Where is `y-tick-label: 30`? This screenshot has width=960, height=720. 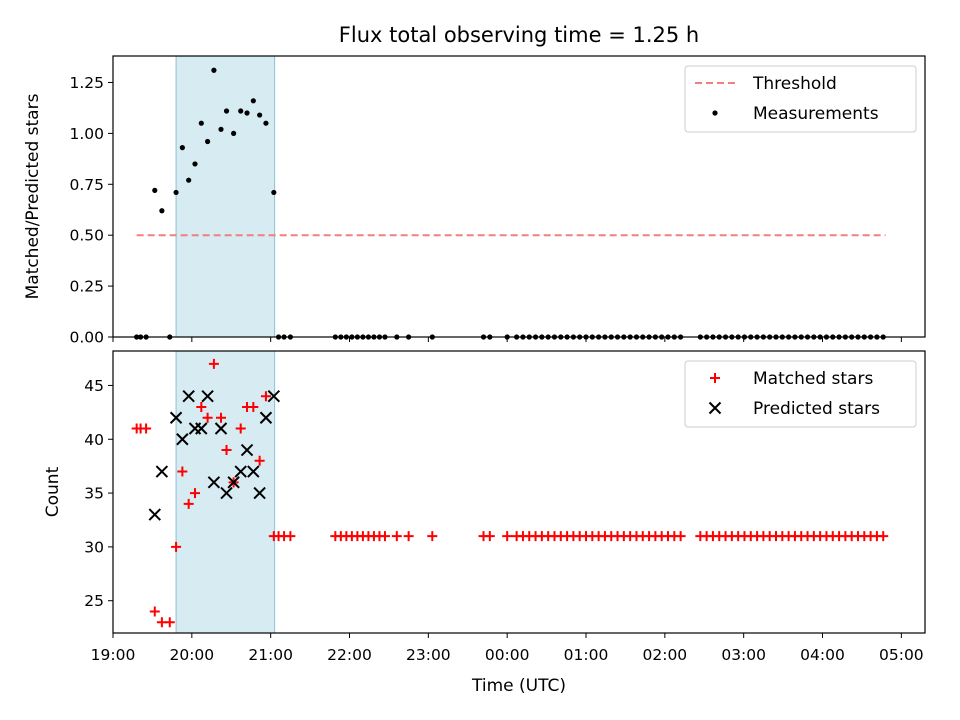 y-tick-label: 30 is located at coordinates (94, 547).